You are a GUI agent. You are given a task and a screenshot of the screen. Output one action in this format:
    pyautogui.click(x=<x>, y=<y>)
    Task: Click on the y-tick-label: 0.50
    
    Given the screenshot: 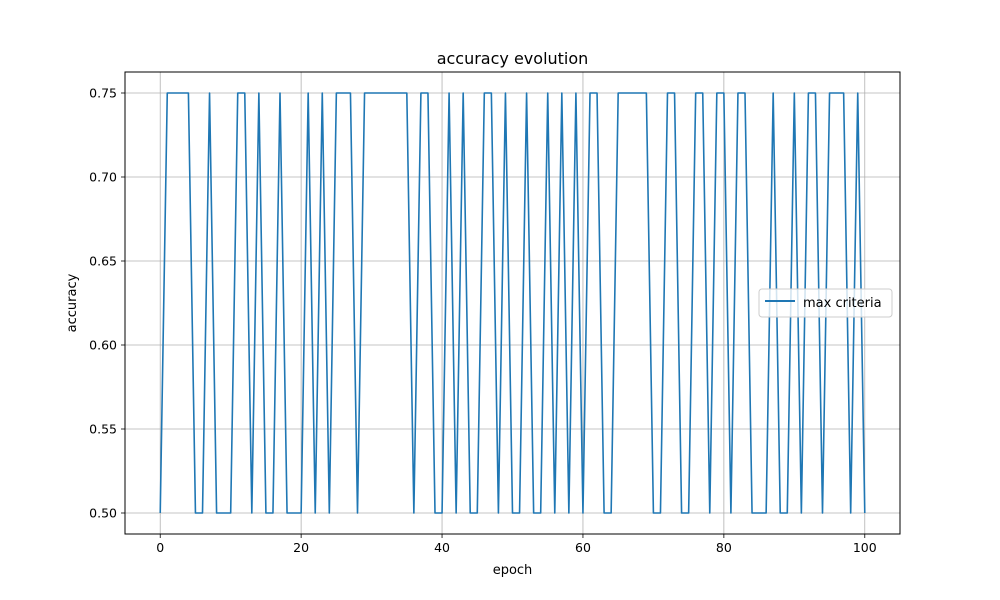 What is the action you would take?
    pyautogui.click(x=103, y=513)
    